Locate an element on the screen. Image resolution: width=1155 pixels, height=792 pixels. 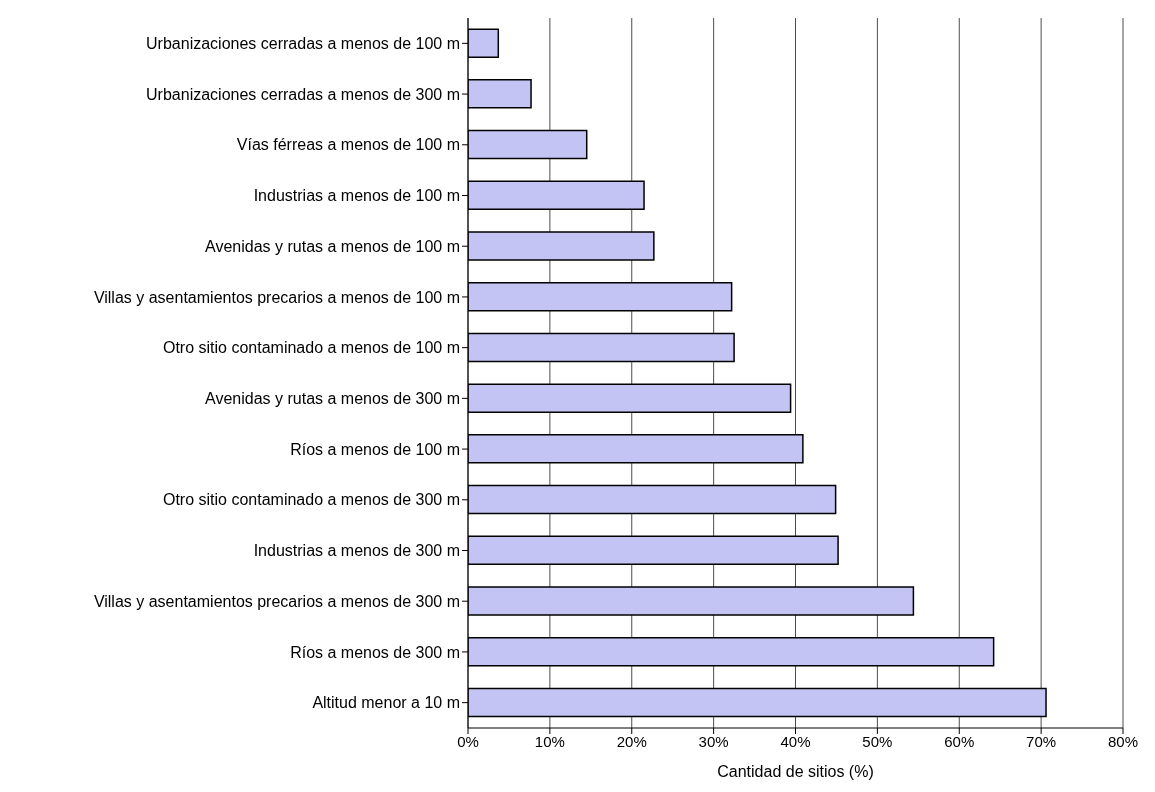
y-tick-label: Vías férreas a menos de 100 m is located at coordinates (348, 145).